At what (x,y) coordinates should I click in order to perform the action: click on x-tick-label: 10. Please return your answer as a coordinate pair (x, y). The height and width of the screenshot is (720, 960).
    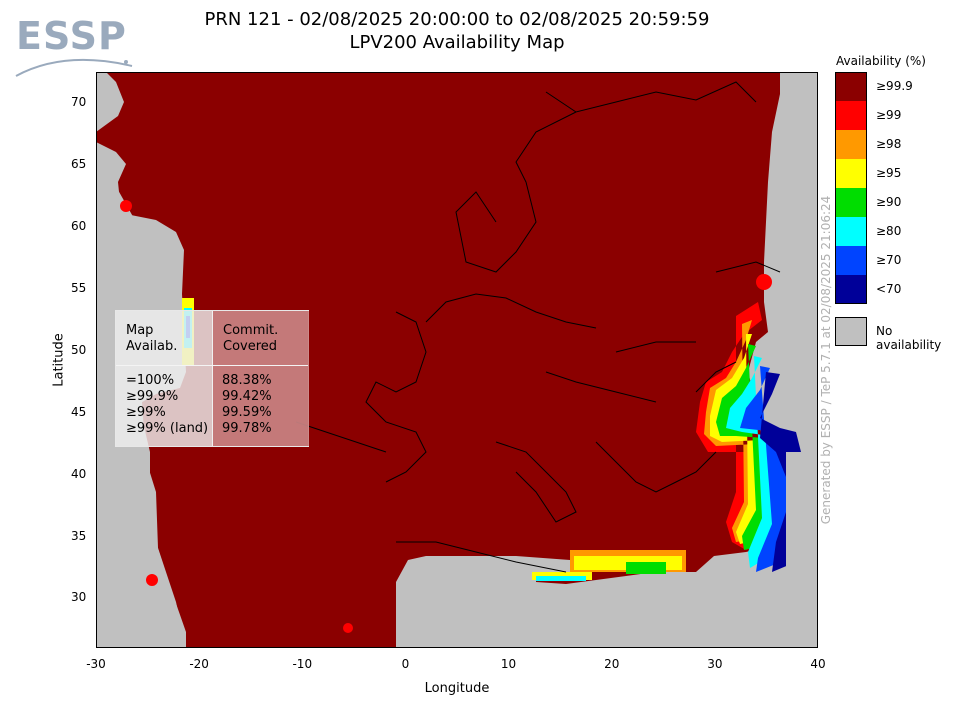
    Looking at the image, I should click on (508, 664).